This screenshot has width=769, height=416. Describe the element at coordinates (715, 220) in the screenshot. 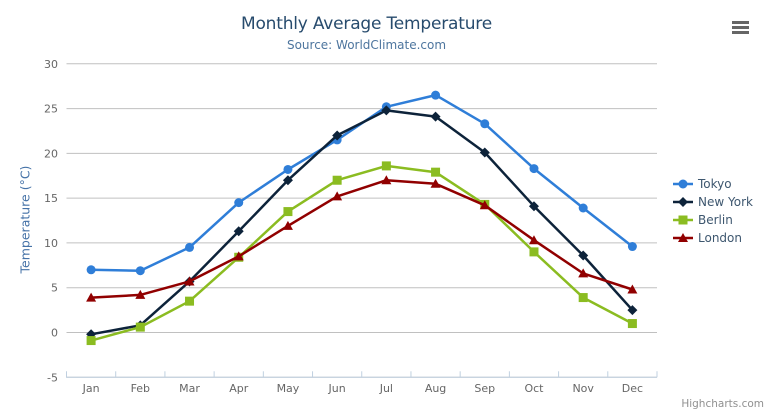

I see `legend-label: Berlin` at that location.